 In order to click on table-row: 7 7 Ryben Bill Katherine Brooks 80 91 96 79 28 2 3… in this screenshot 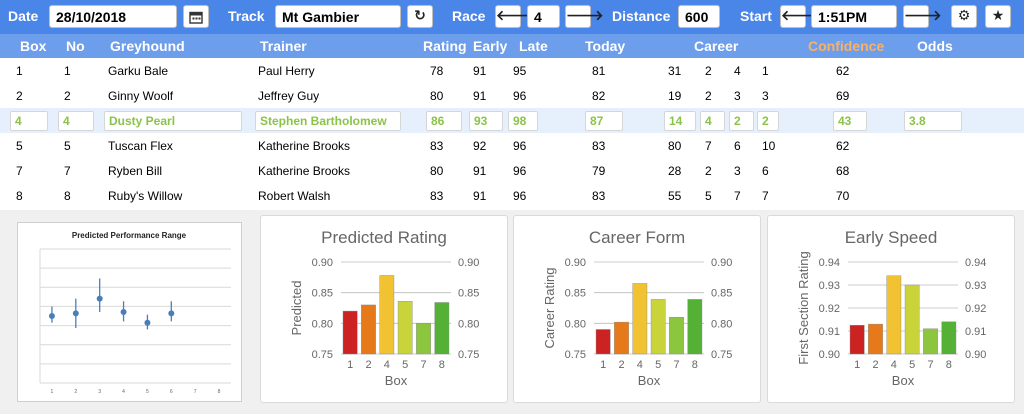, I will do `click(512, 170)`.